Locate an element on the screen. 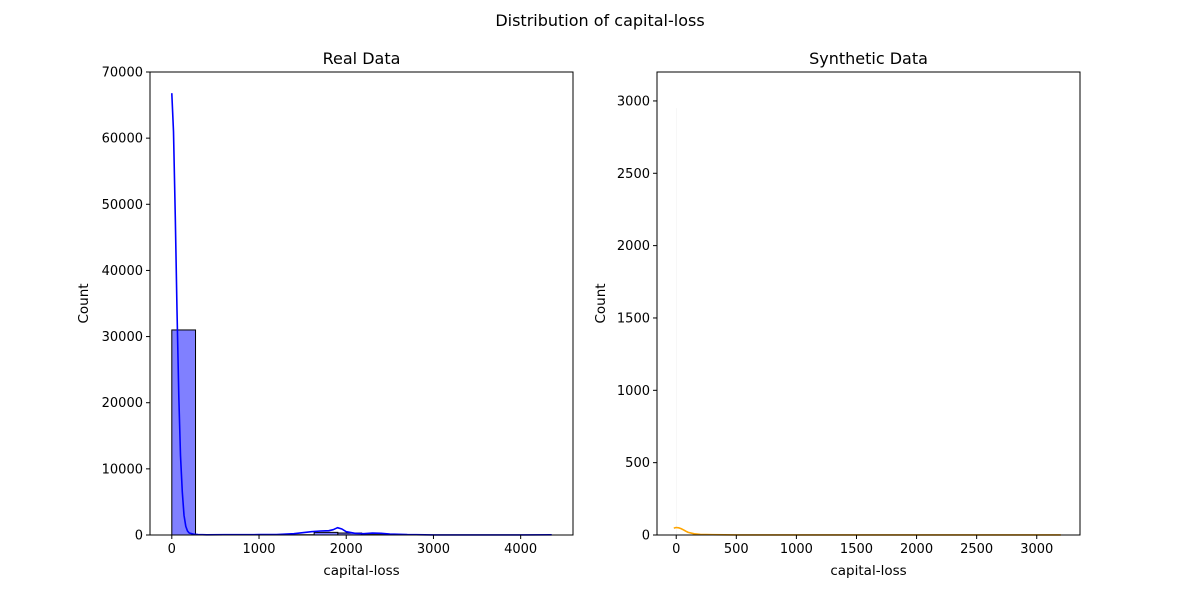 This screenshot has height=600, width=1200. histogram-bar is located at coordinates (676, 321).